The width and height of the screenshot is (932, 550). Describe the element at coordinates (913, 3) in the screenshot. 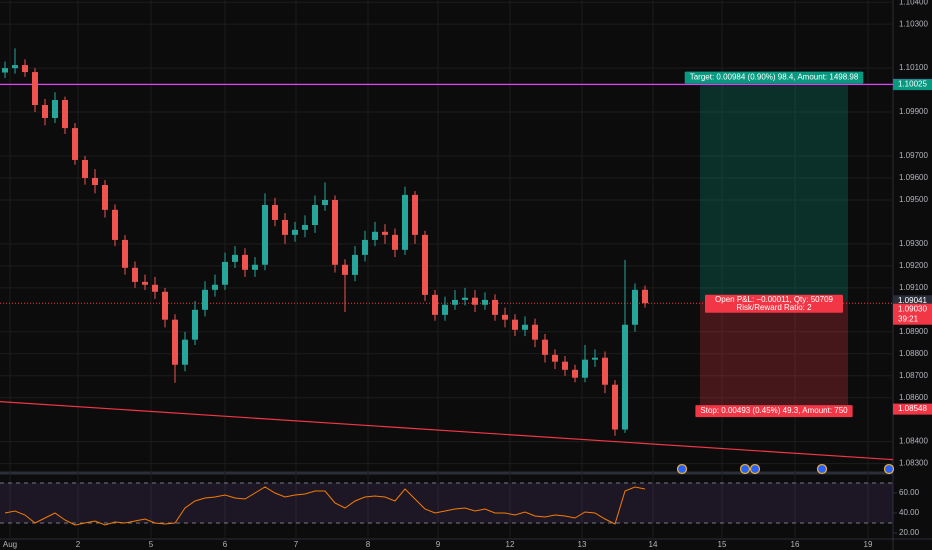

I see `y-tick-label: 1.10400` at that location.